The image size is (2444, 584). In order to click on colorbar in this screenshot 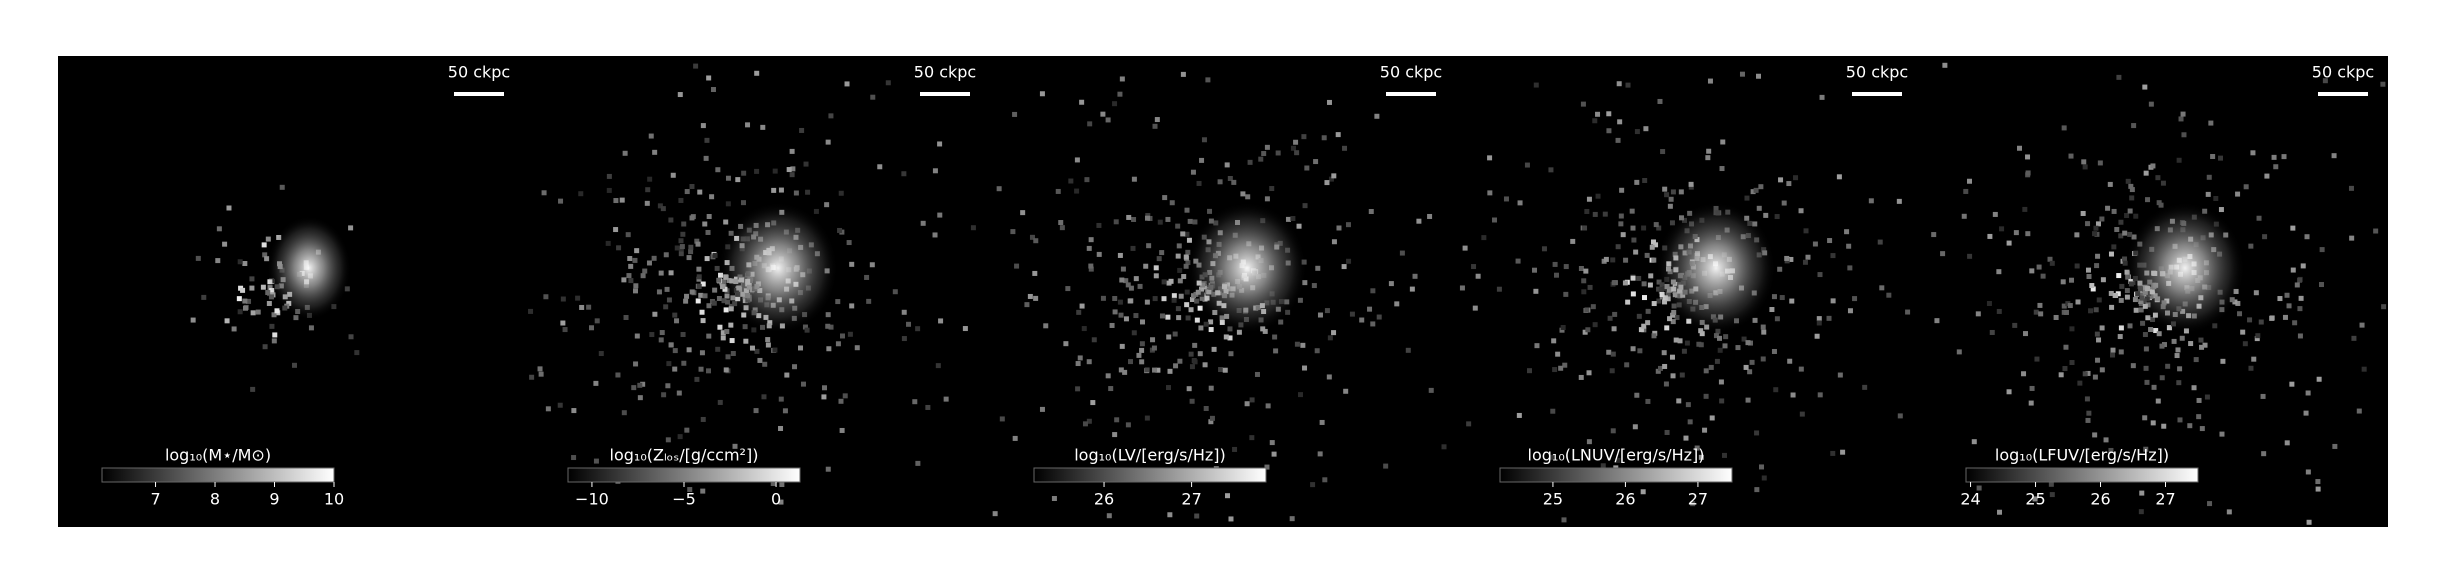, I will do `click(218, 475)`.